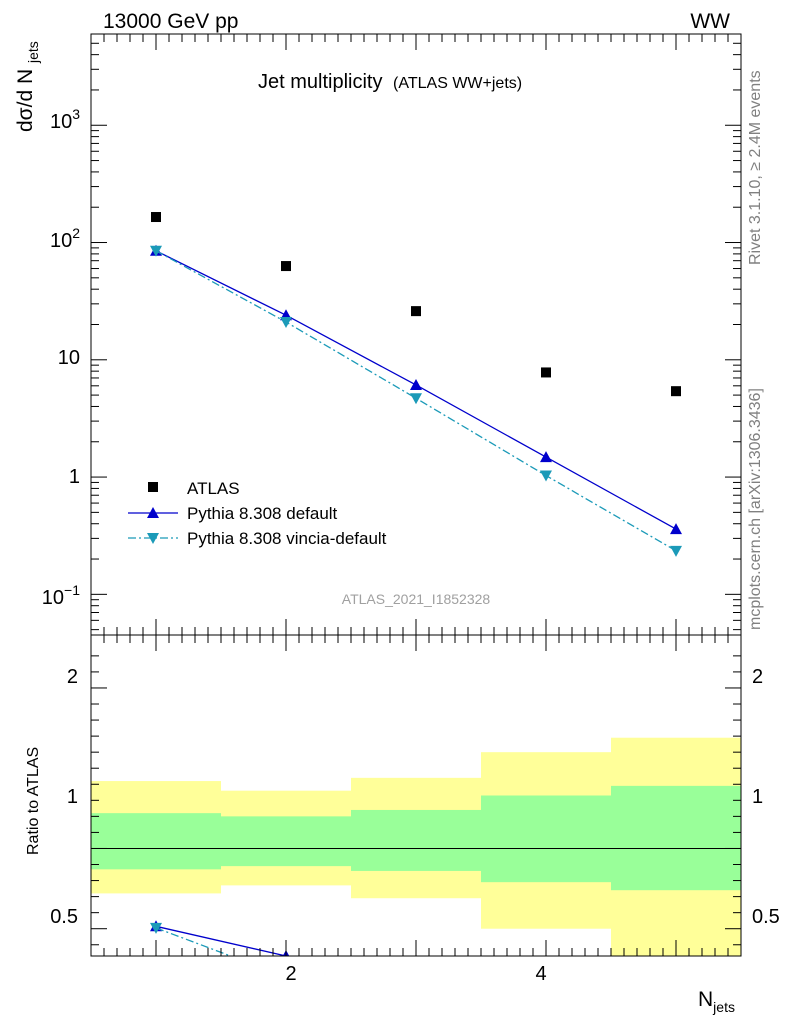  What do you see at coordinates (170, 21) in the screenshot?
I see `header-left-label: 13000 GeV pp` at bounding box center [170, 21].